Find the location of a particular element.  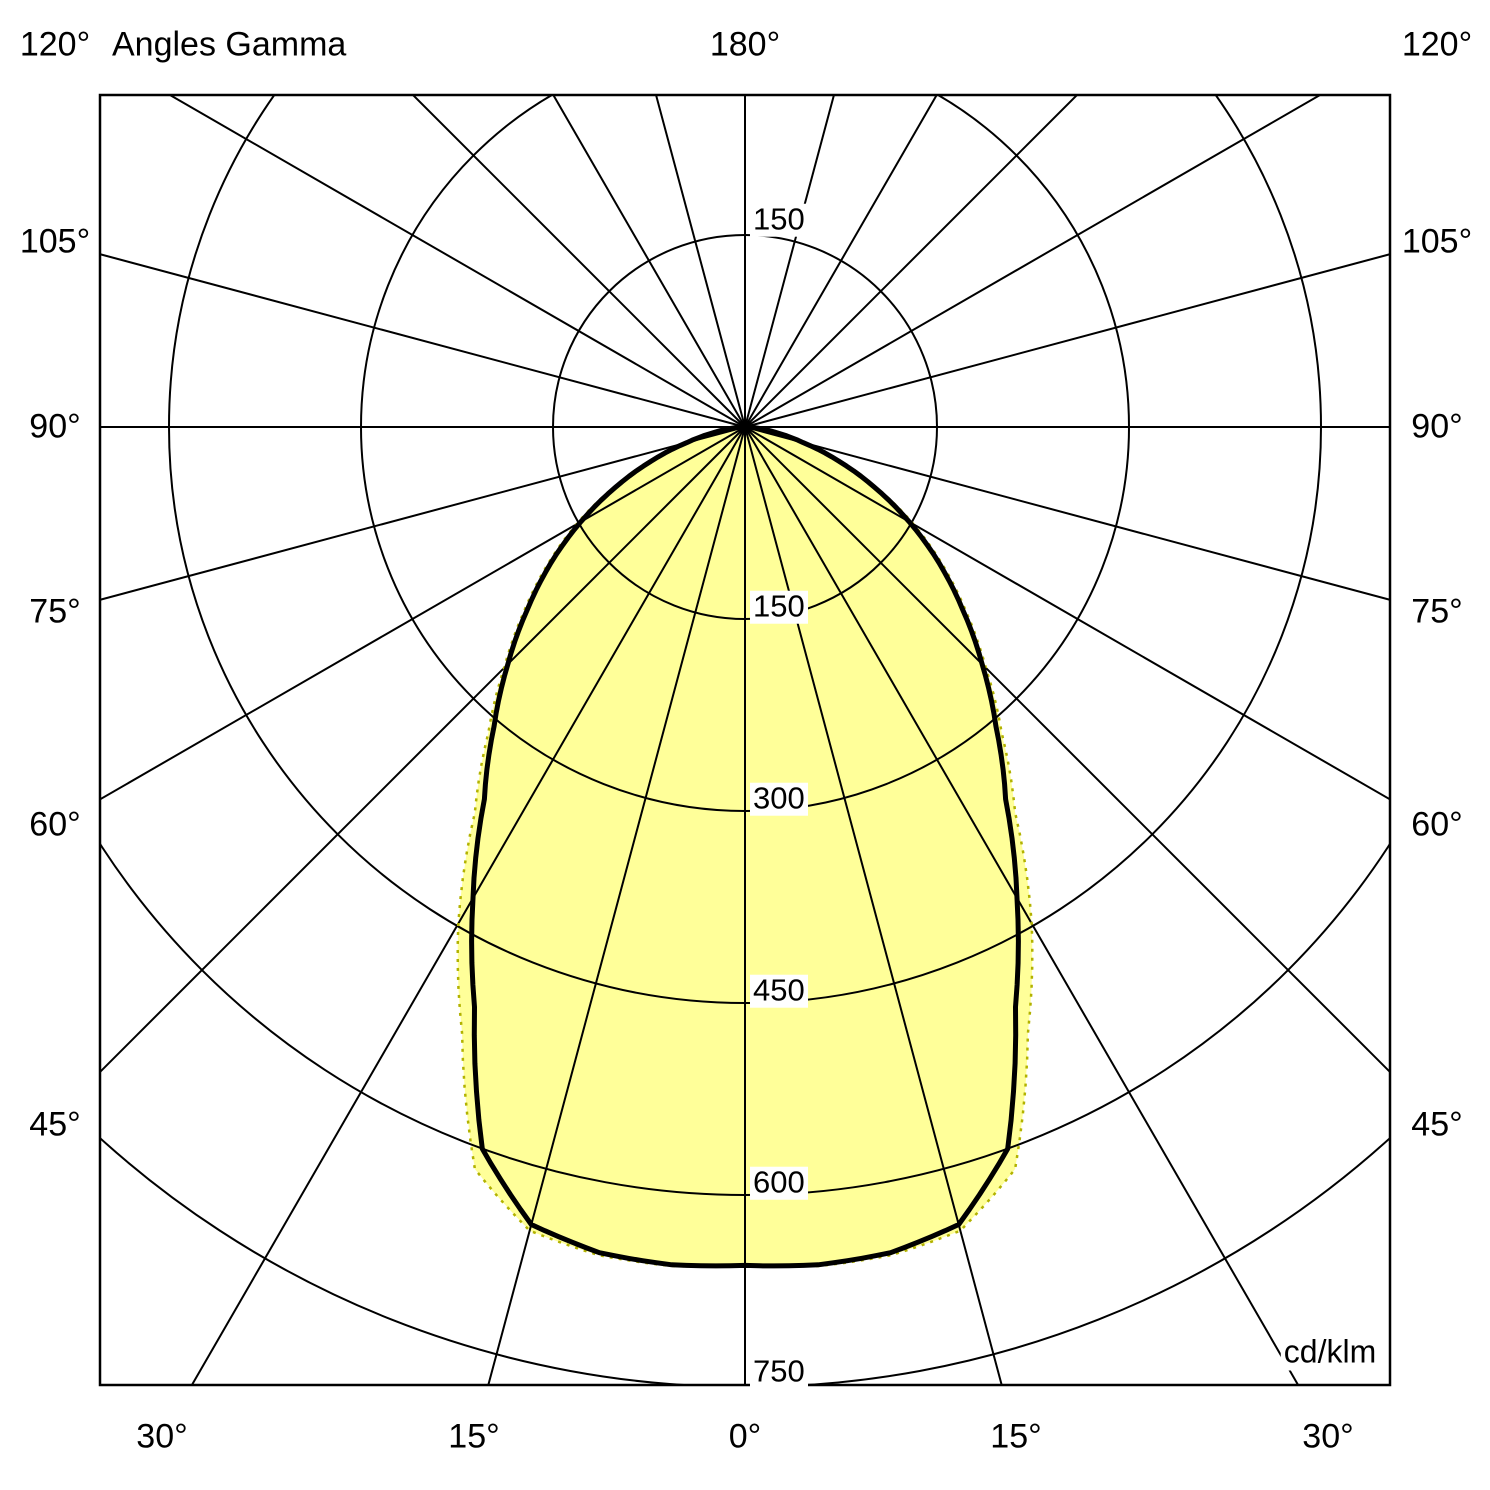

angle-label-0-bottom: 0° is located at coordinates (745, 1436).